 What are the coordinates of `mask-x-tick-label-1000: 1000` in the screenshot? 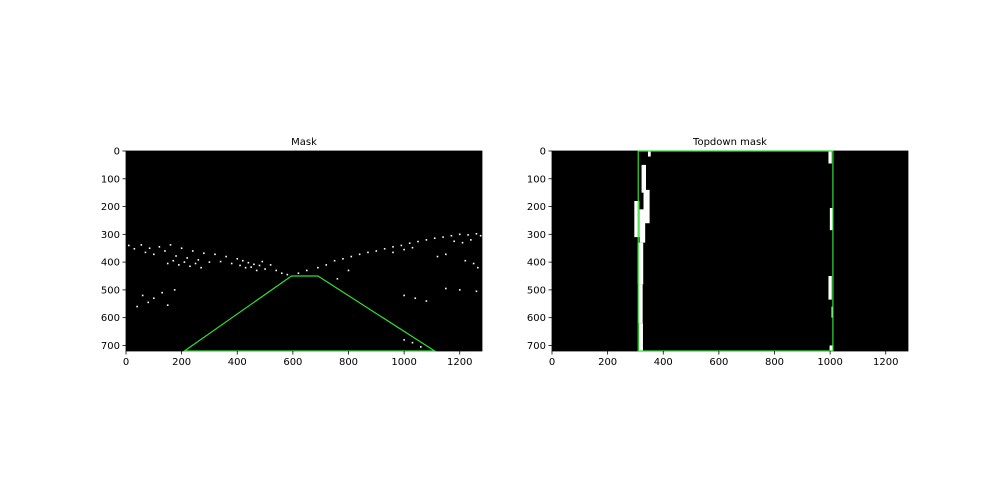 It's located at (403, 362).